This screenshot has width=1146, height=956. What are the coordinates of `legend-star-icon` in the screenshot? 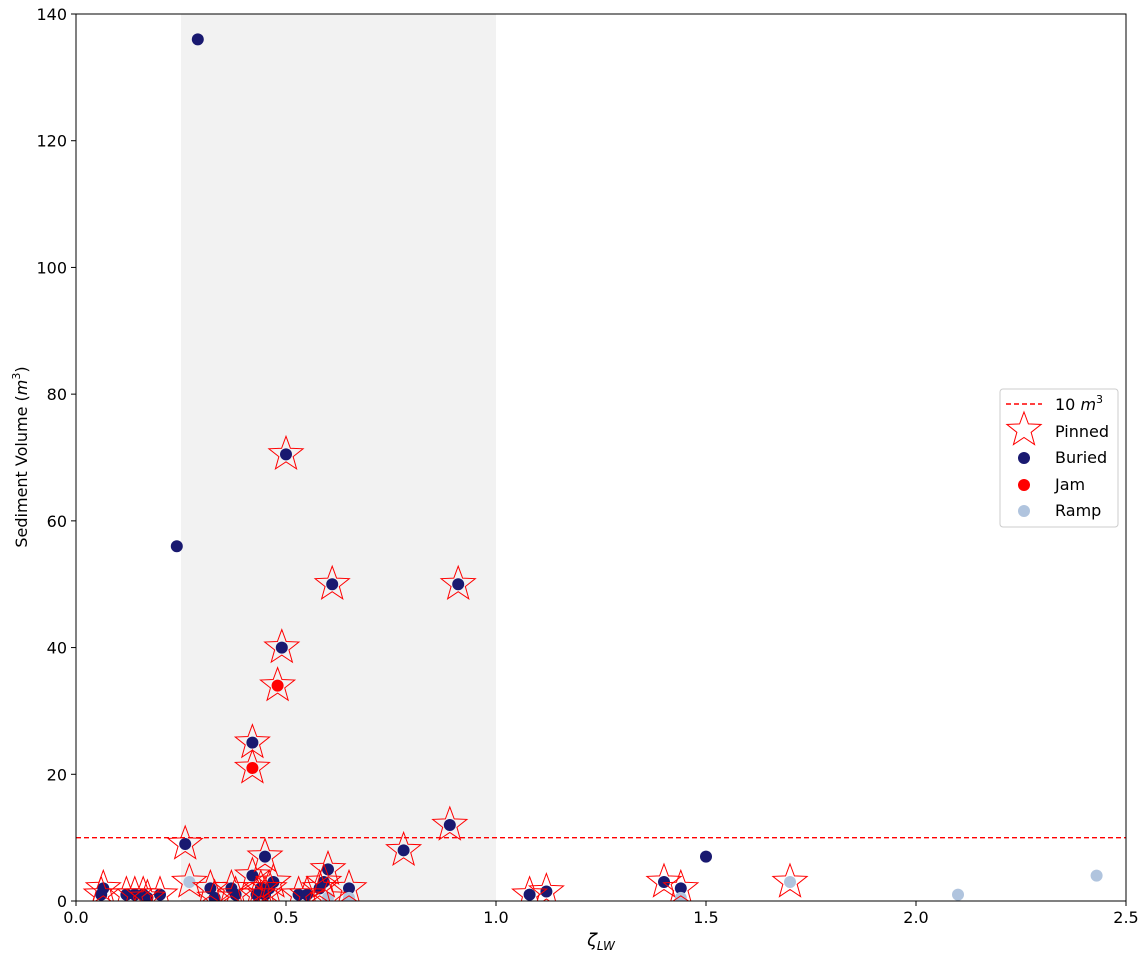 It's located at (1024, 428).